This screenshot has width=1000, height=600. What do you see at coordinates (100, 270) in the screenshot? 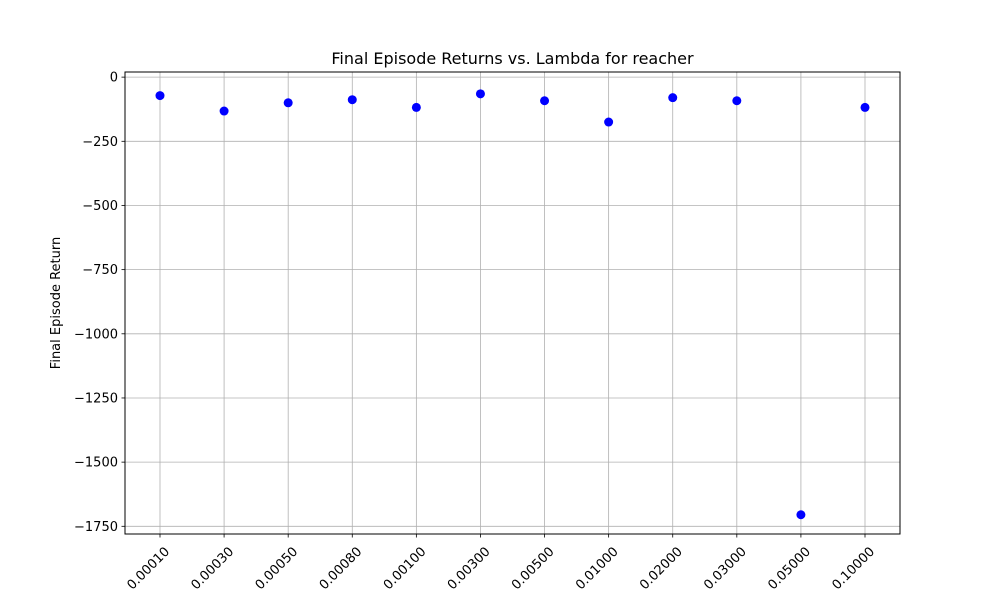
I see `y-tick-label: −750` at bounding box center [100, 270].